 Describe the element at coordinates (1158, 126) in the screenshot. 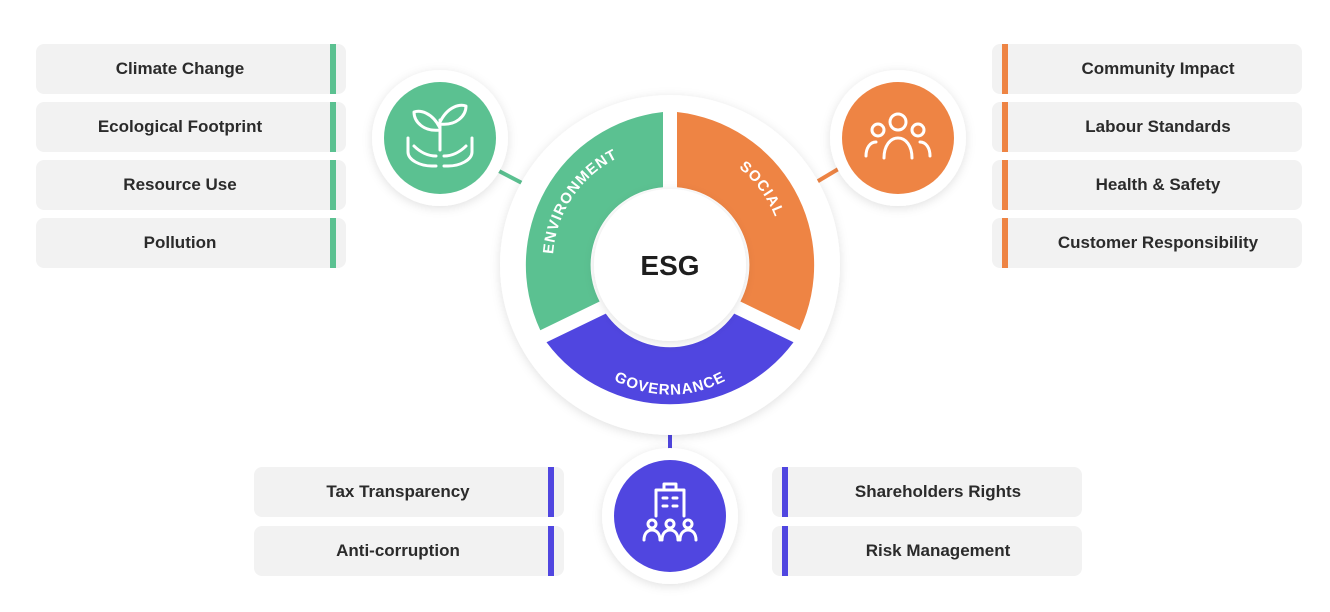

I see `social-item-label: Labour Standards` at that location.